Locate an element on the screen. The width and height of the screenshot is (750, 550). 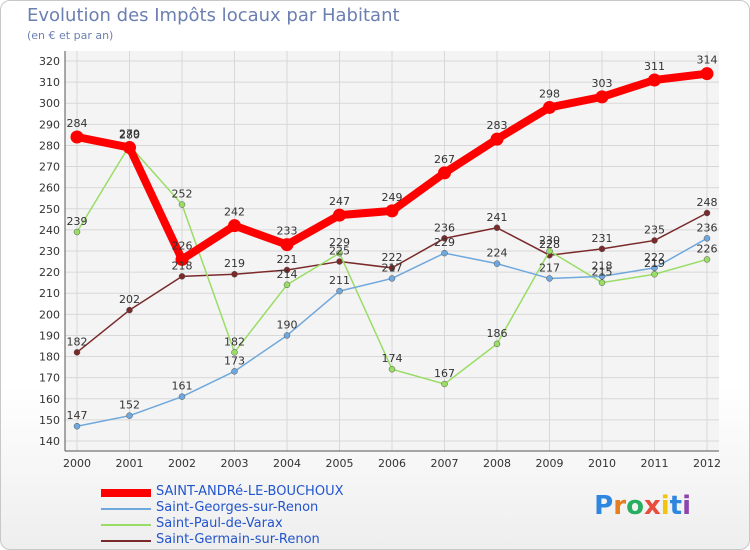
y-tick-label: 300 is located at coordinates (49, 103).